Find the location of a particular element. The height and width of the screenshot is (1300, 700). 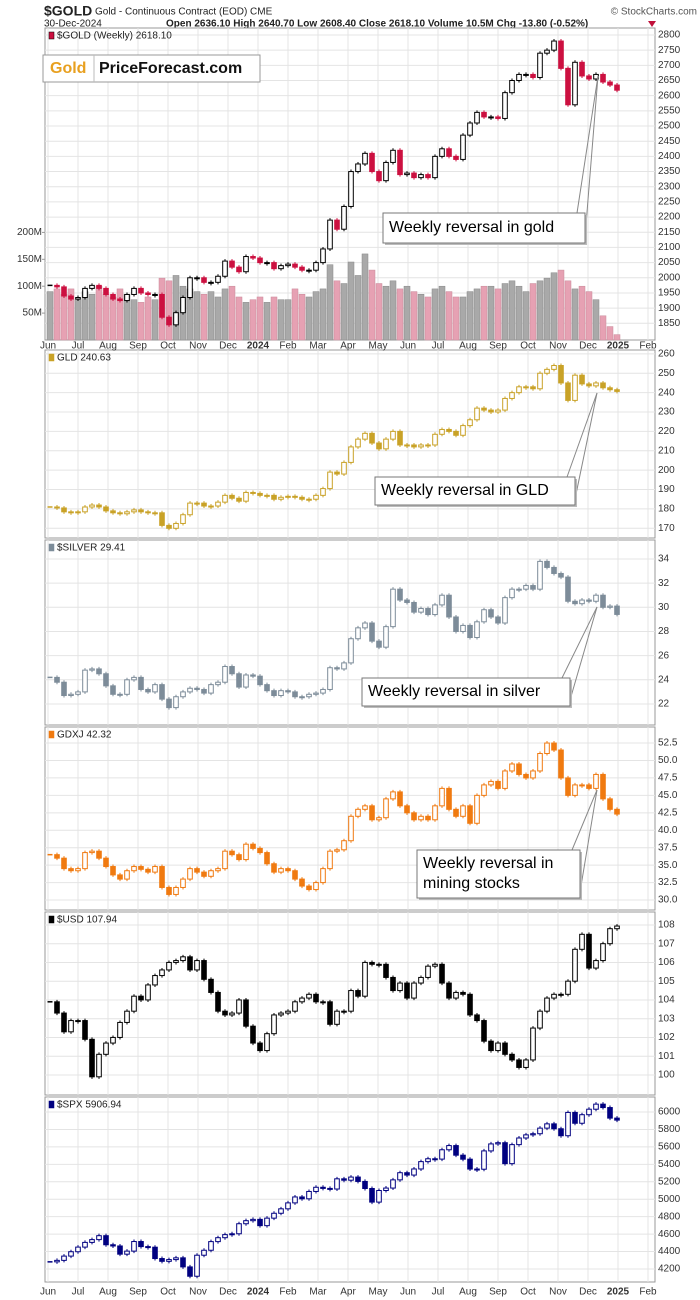

annotation-box is located at coordinates (484, 228).